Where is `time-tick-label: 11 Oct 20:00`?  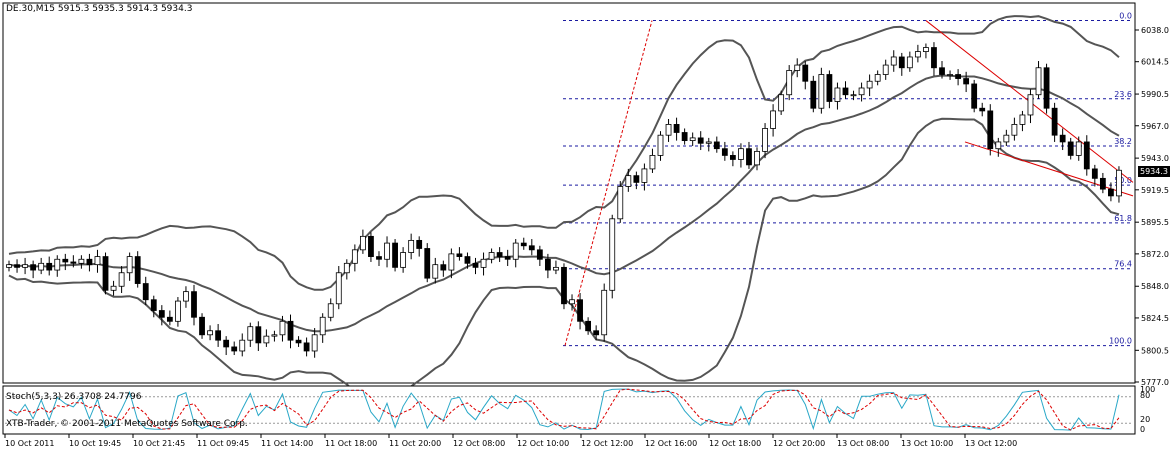 time-tick-label: 11 Oct 20:00 is located at coordinates (415, 443).